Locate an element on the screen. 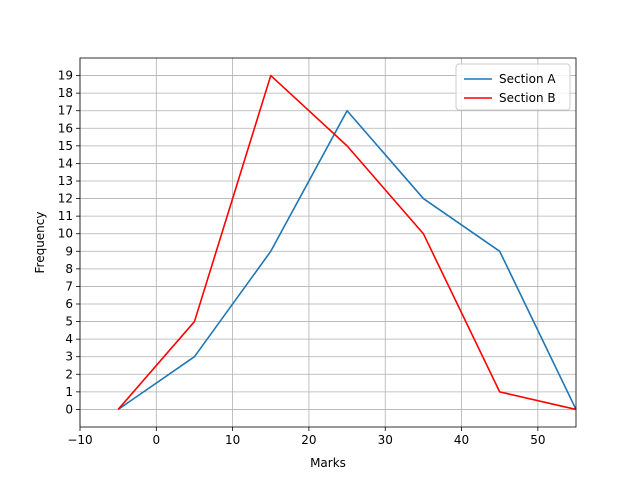 This screenshot has height=480, width=640. y-tick-label: 19 is located at coordinates (65, 76).